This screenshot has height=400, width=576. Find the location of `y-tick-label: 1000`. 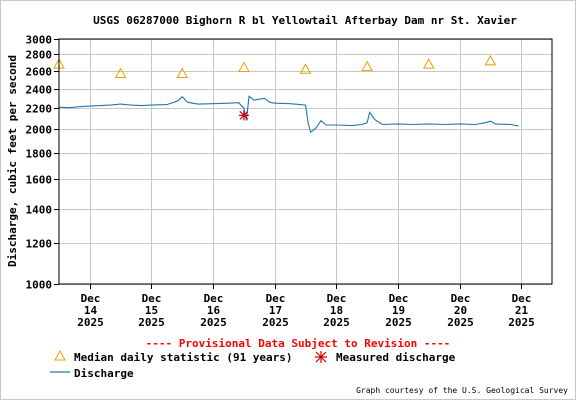

y-tick-label: 1000 is located at coordinates (39, 285).